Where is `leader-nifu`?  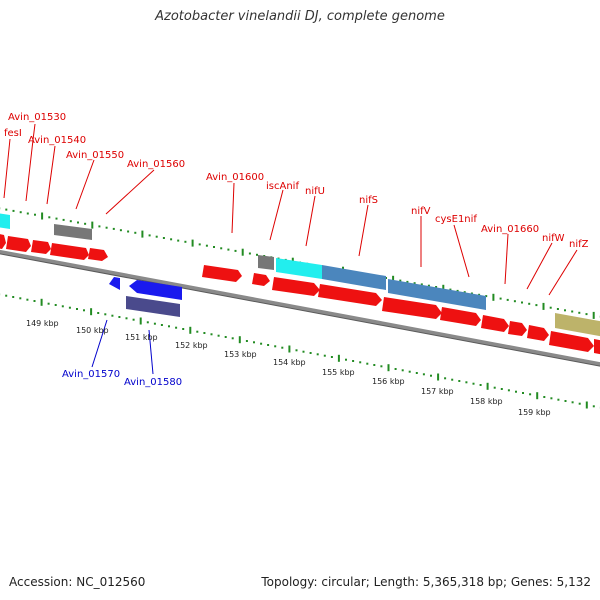
leader-nifu is located at coordinates (310, 221).